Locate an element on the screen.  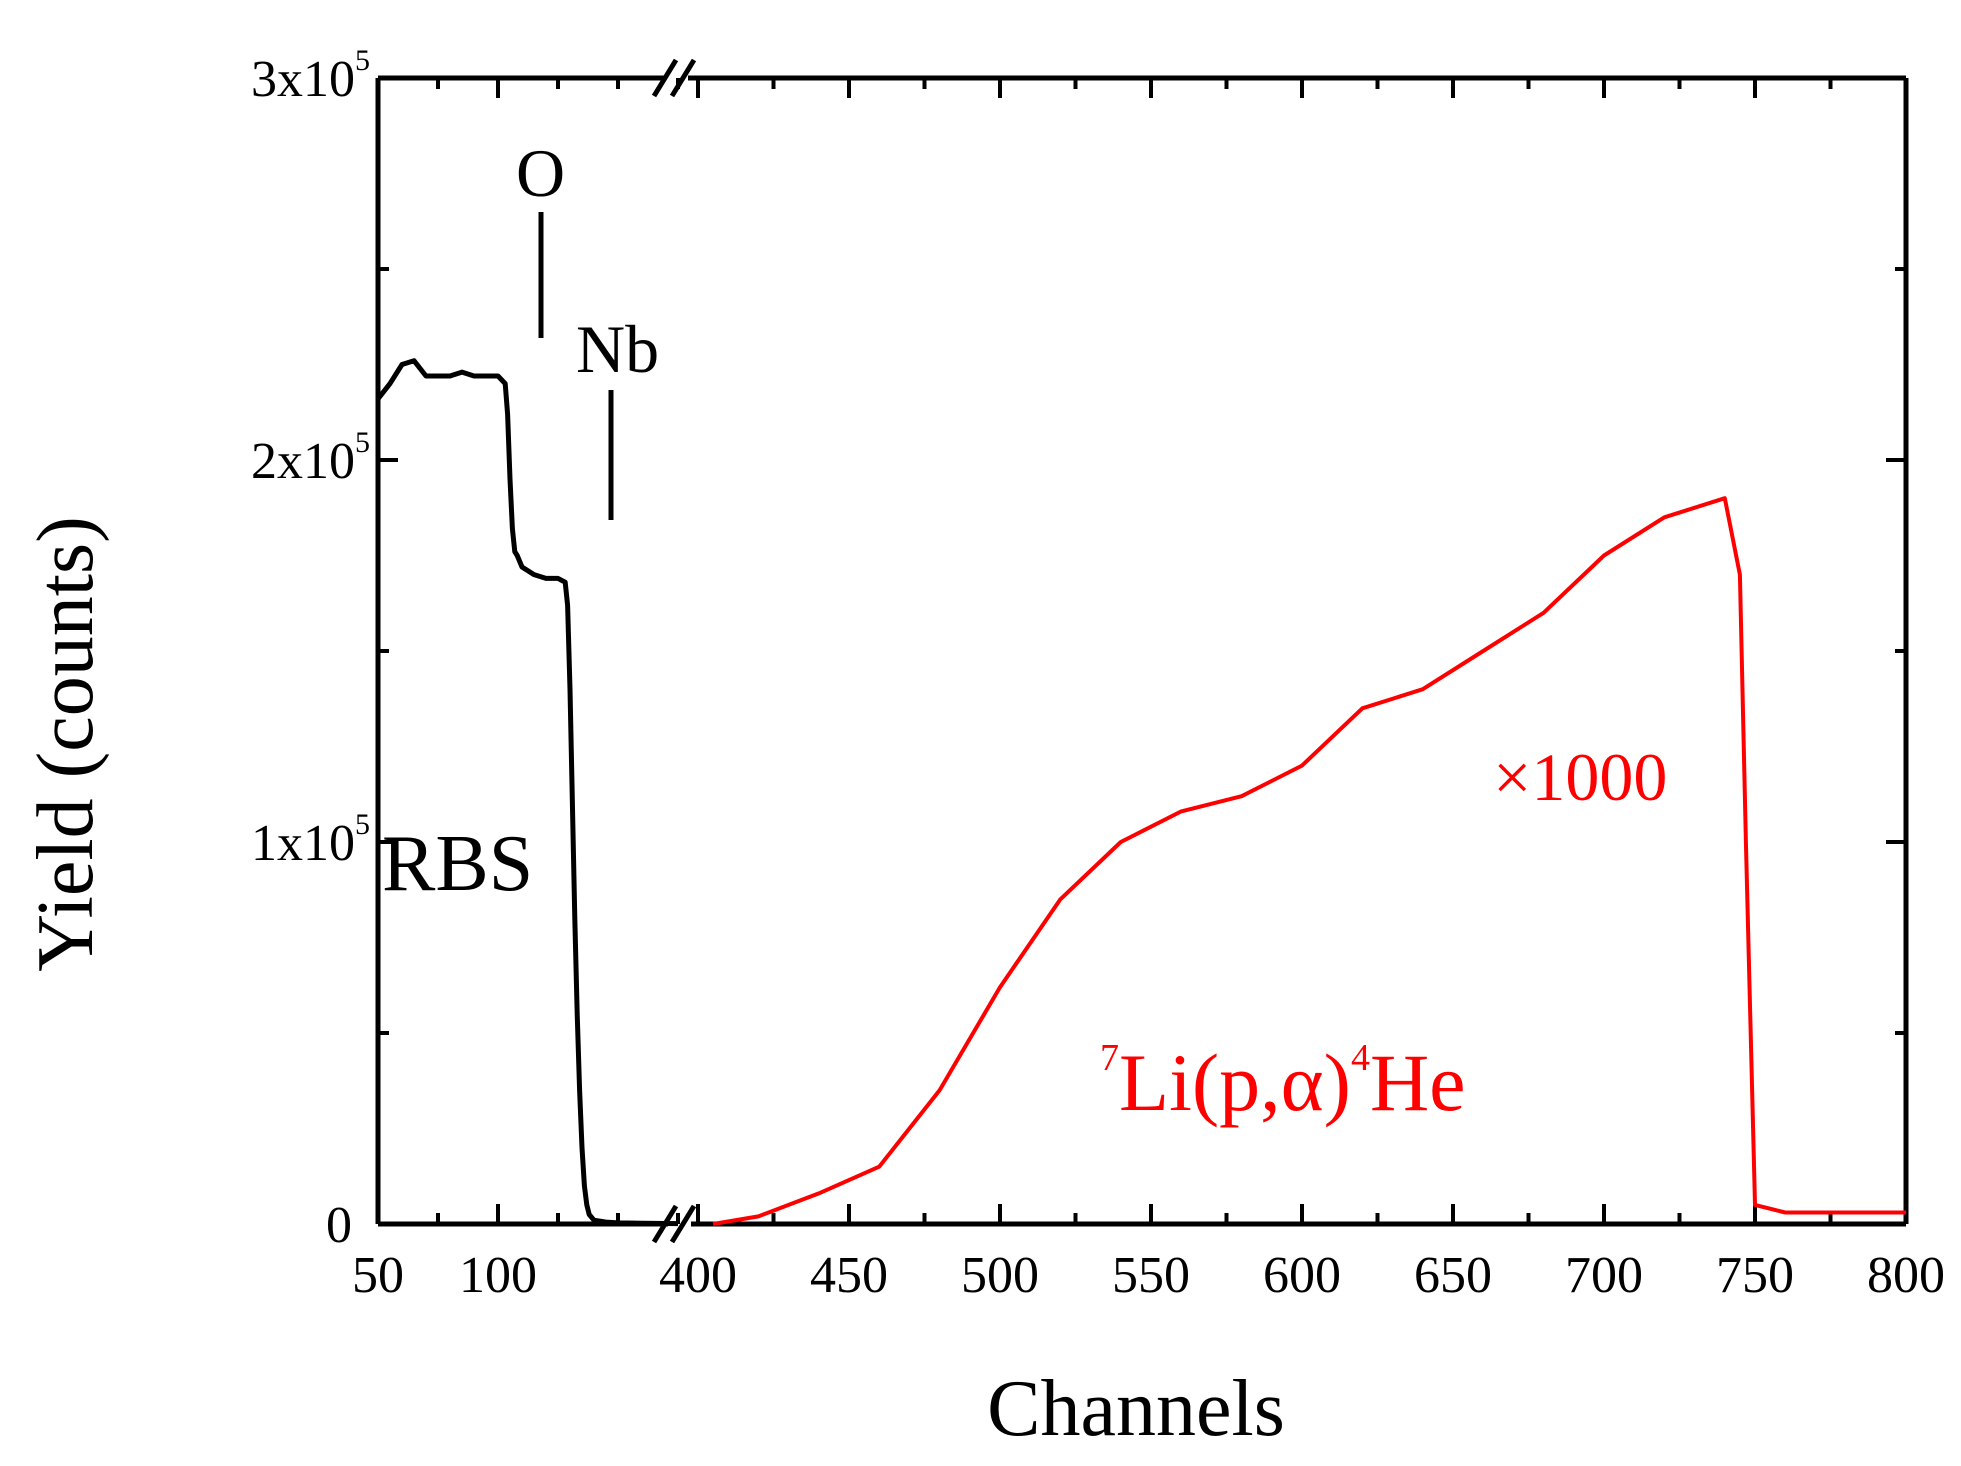
y-tick-label: 1x10⁵ is located at coordinates (310, 840).